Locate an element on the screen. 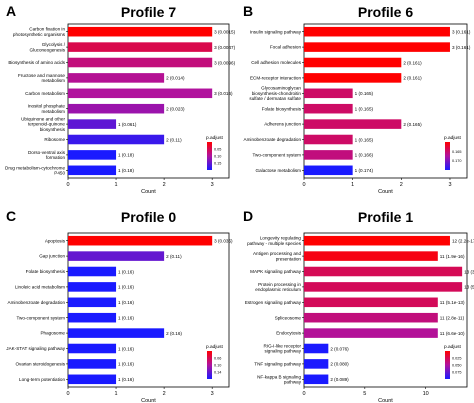 This screenshot has height=403, width=474. category-label: RIG-I-like receptor signaling pathway is located at coordinates (282, 349).